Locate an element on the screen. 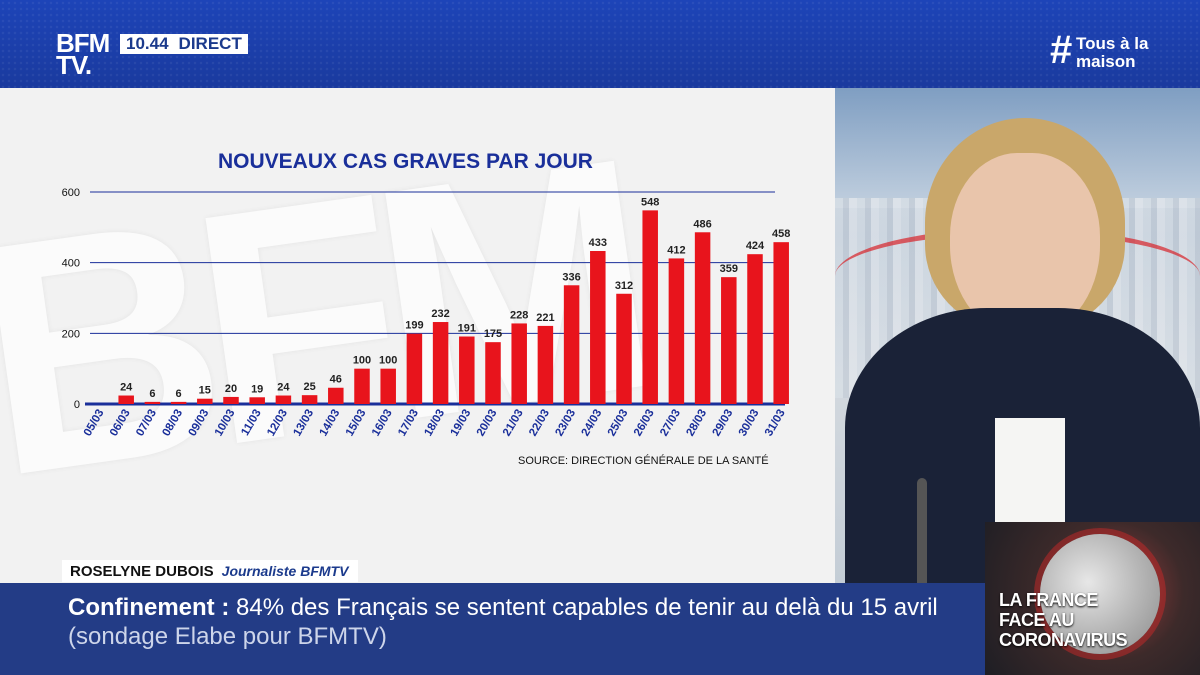 The width and height of the screenshot is (1200, 675). data-label: 548 is located at coordinates (650, 202).